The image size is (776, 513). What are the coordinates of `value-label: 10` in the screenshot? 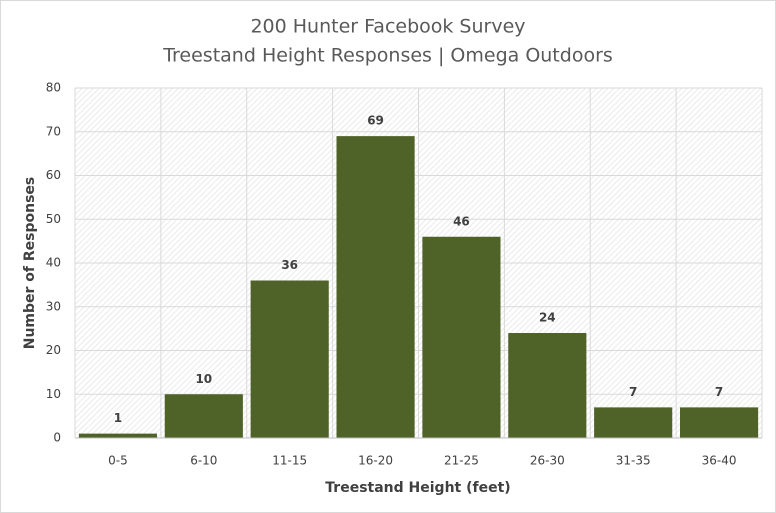 It's located at (203, 379).